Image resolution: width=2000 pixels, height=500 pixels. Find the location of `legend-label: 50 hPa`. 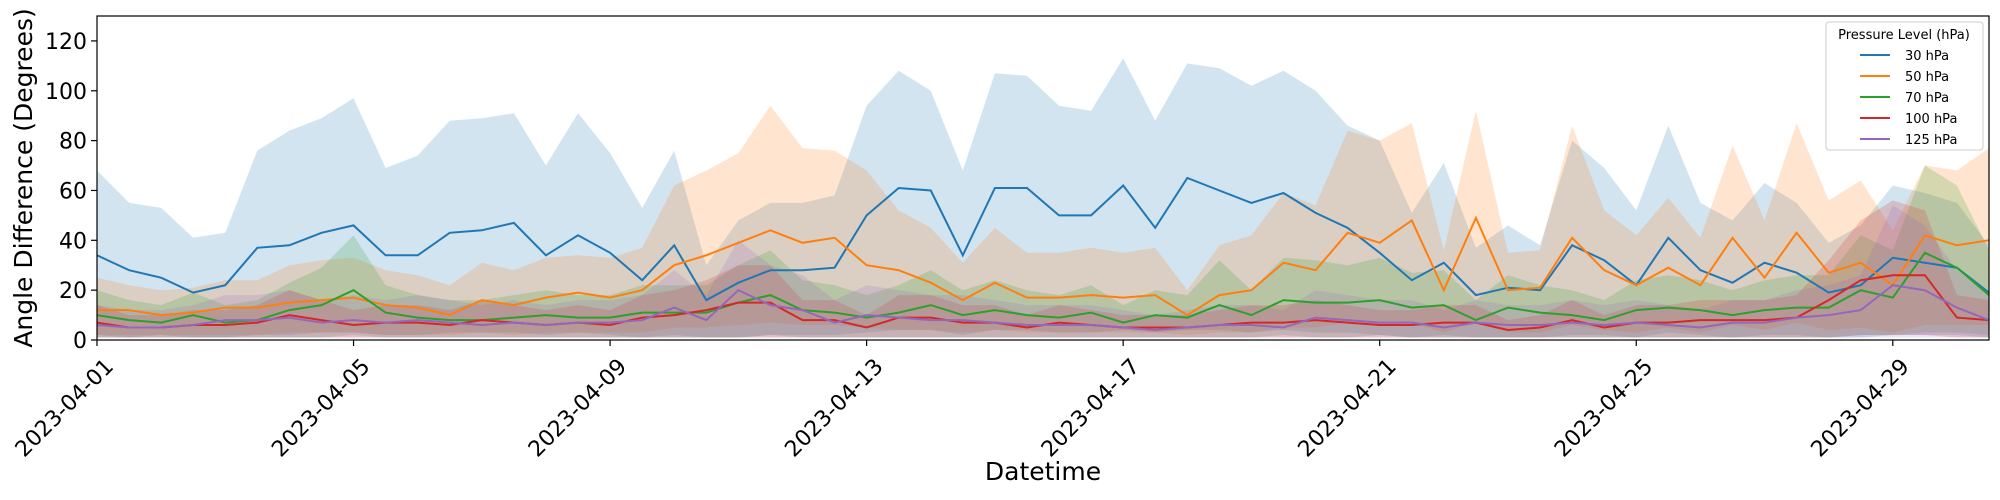

legend-label: 50 hPa is located at coordinates (1927, 77).